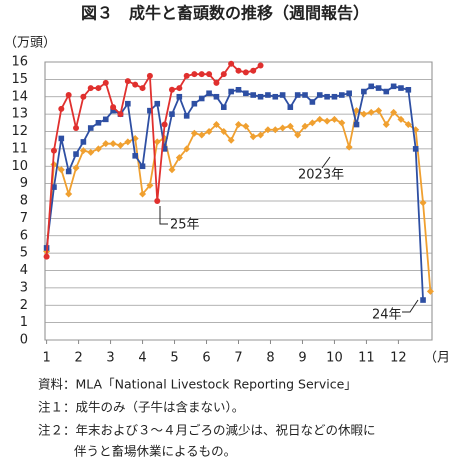  I want to click on x-tick-label: 12, so click(398, 358).